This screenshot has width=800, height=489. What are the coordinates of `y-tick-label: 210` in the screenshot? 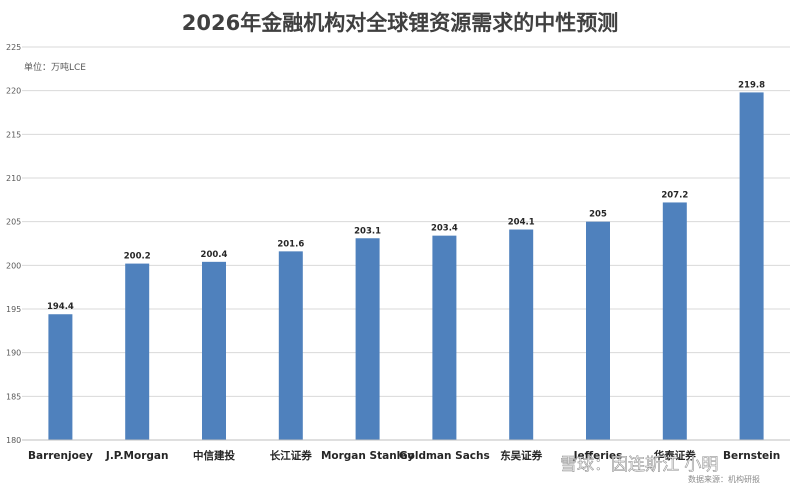 It's located at (13, 178).